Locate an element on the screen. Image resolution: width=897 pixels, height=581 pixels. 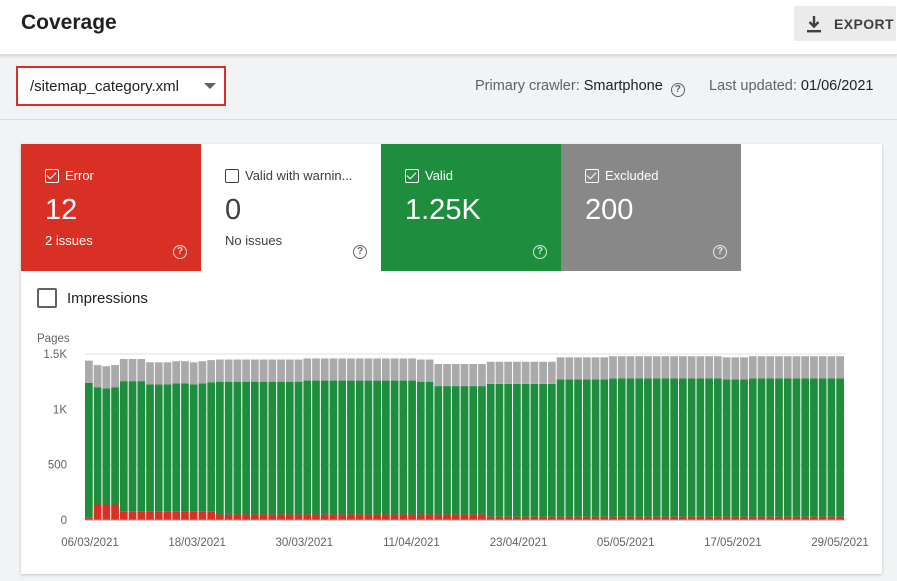
x-tick-label: 17/05/2021 is located at coordinates (733, 543).